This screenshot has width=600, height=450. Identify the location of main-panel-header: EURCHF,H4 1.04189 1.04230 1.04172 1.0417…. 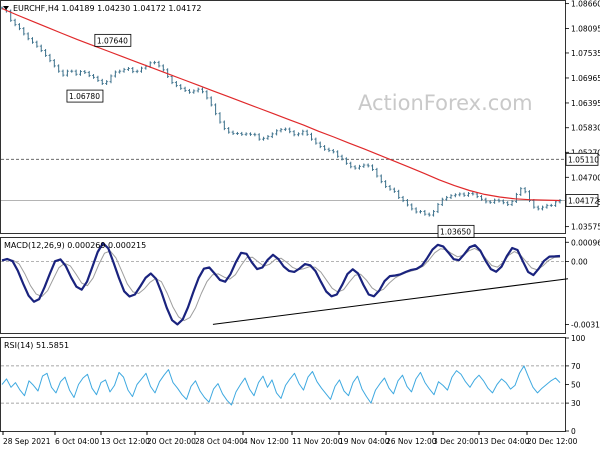
(107, 8).